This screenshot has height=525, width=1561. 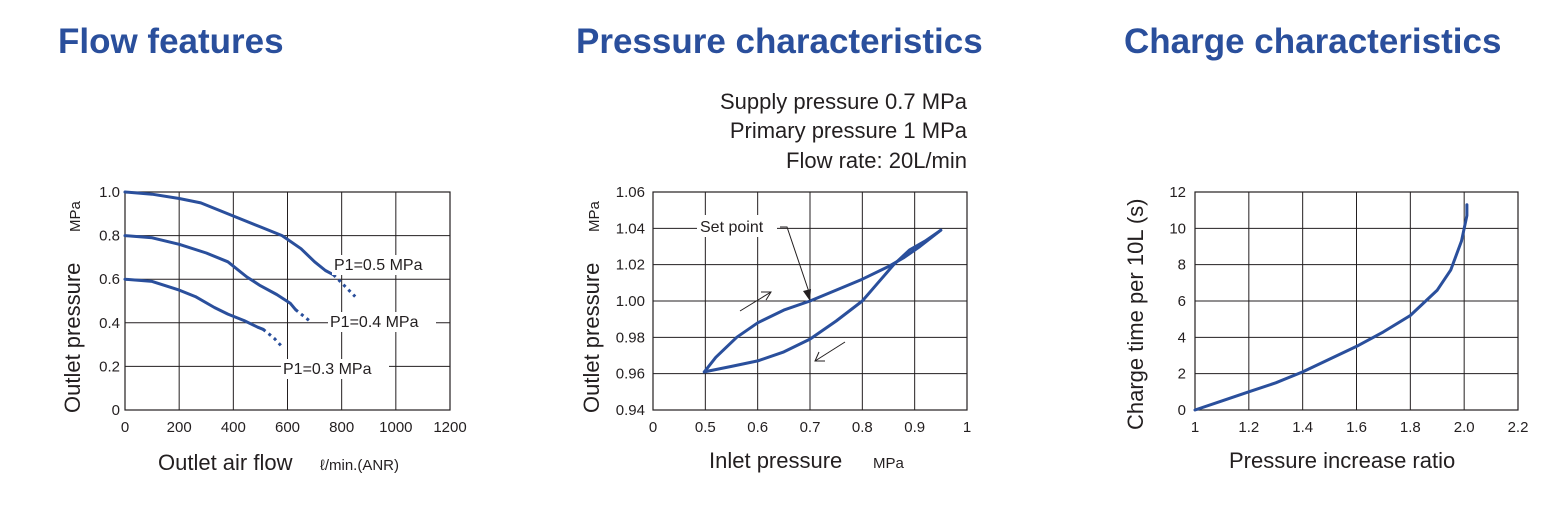 I want to click on y-tick-label: 4, so click(x=1182, y=337).